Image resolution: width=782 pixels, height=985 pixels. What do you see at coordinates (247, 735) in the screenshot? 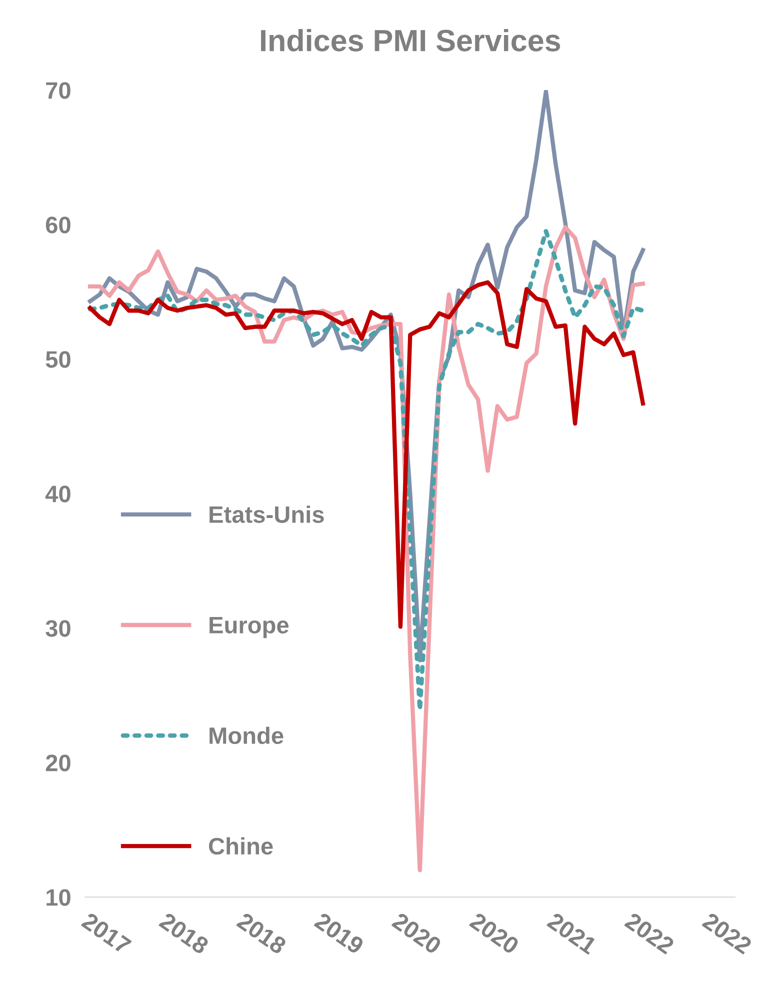
I see `legend-label: Monde` at bounding box center [247, 735].